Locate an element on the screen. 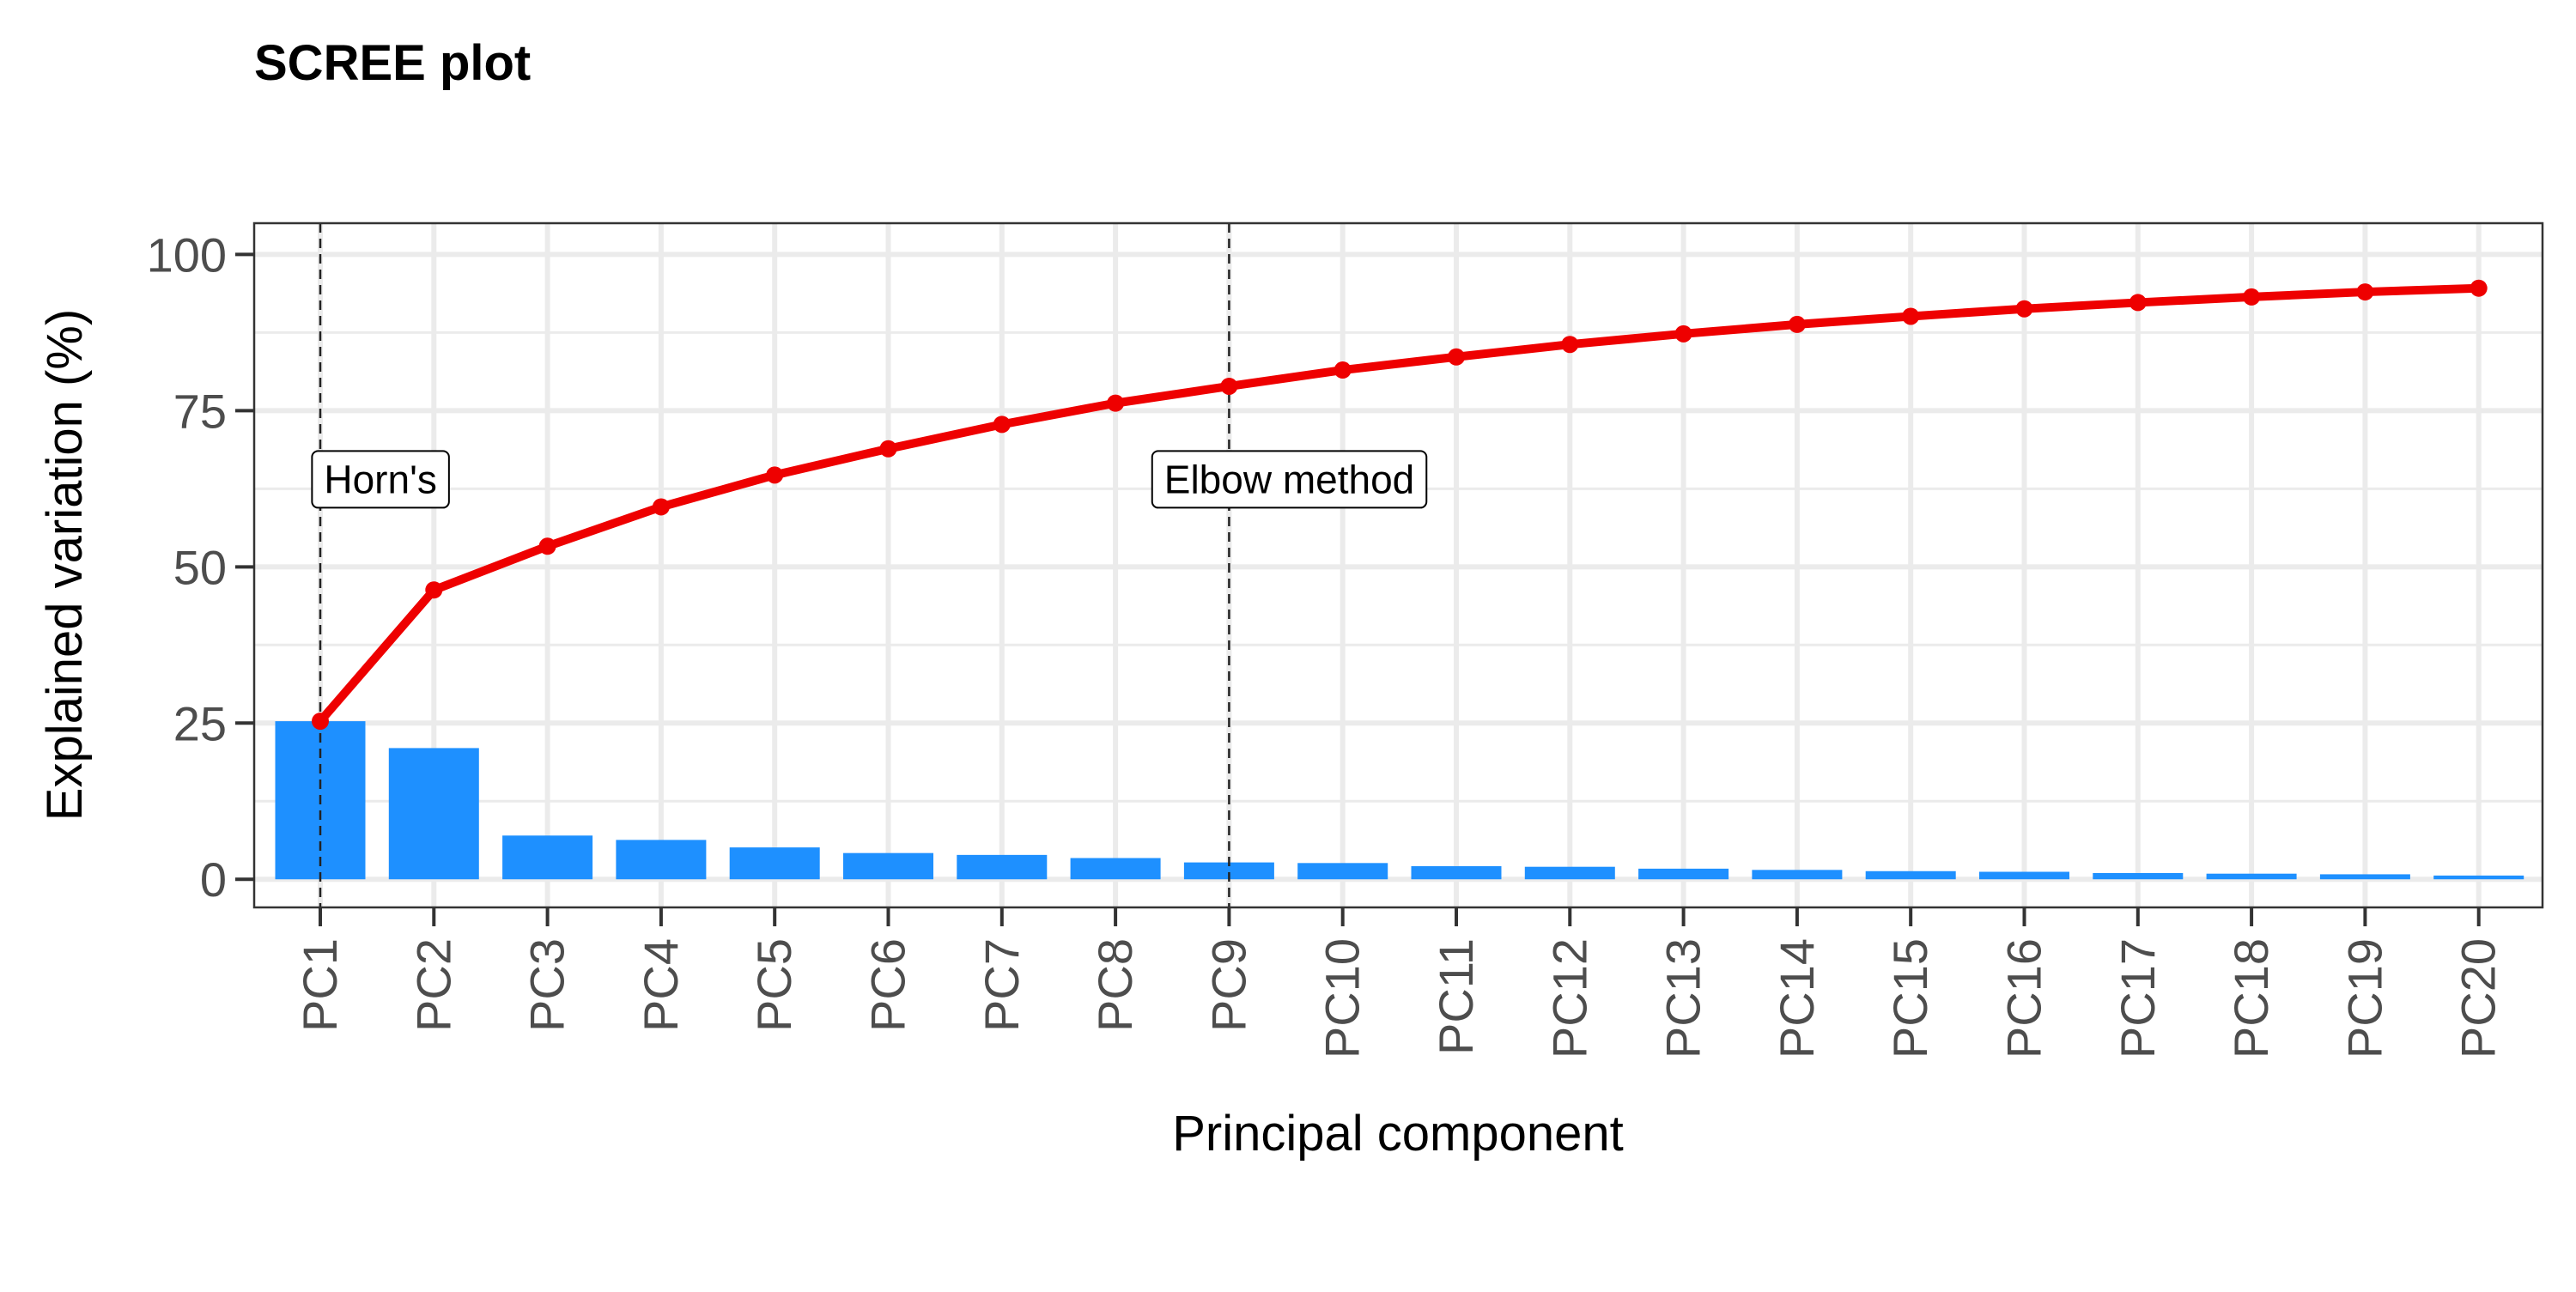  x-tick-label: PC19 is located at coordinates (2364, 998).